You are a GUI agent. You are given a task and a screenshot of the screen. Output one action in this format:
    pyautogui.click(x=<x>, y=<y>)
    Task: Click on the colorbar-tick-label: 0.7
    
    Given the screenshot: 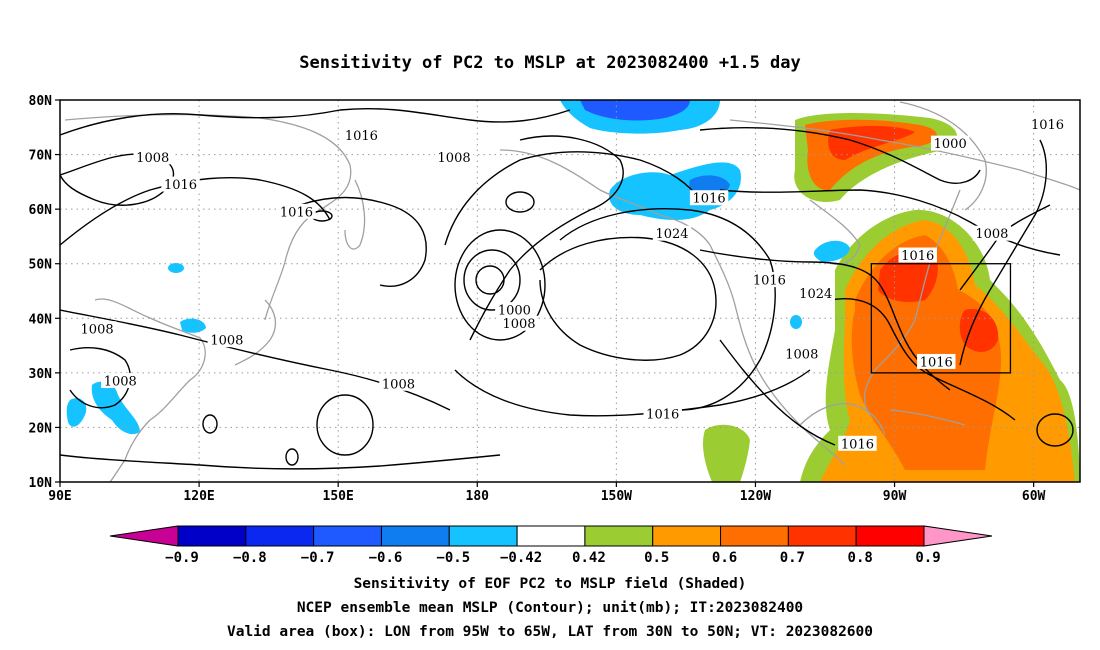 What is the action you would take?
    pyautogui.click(x=792, y=558)
    